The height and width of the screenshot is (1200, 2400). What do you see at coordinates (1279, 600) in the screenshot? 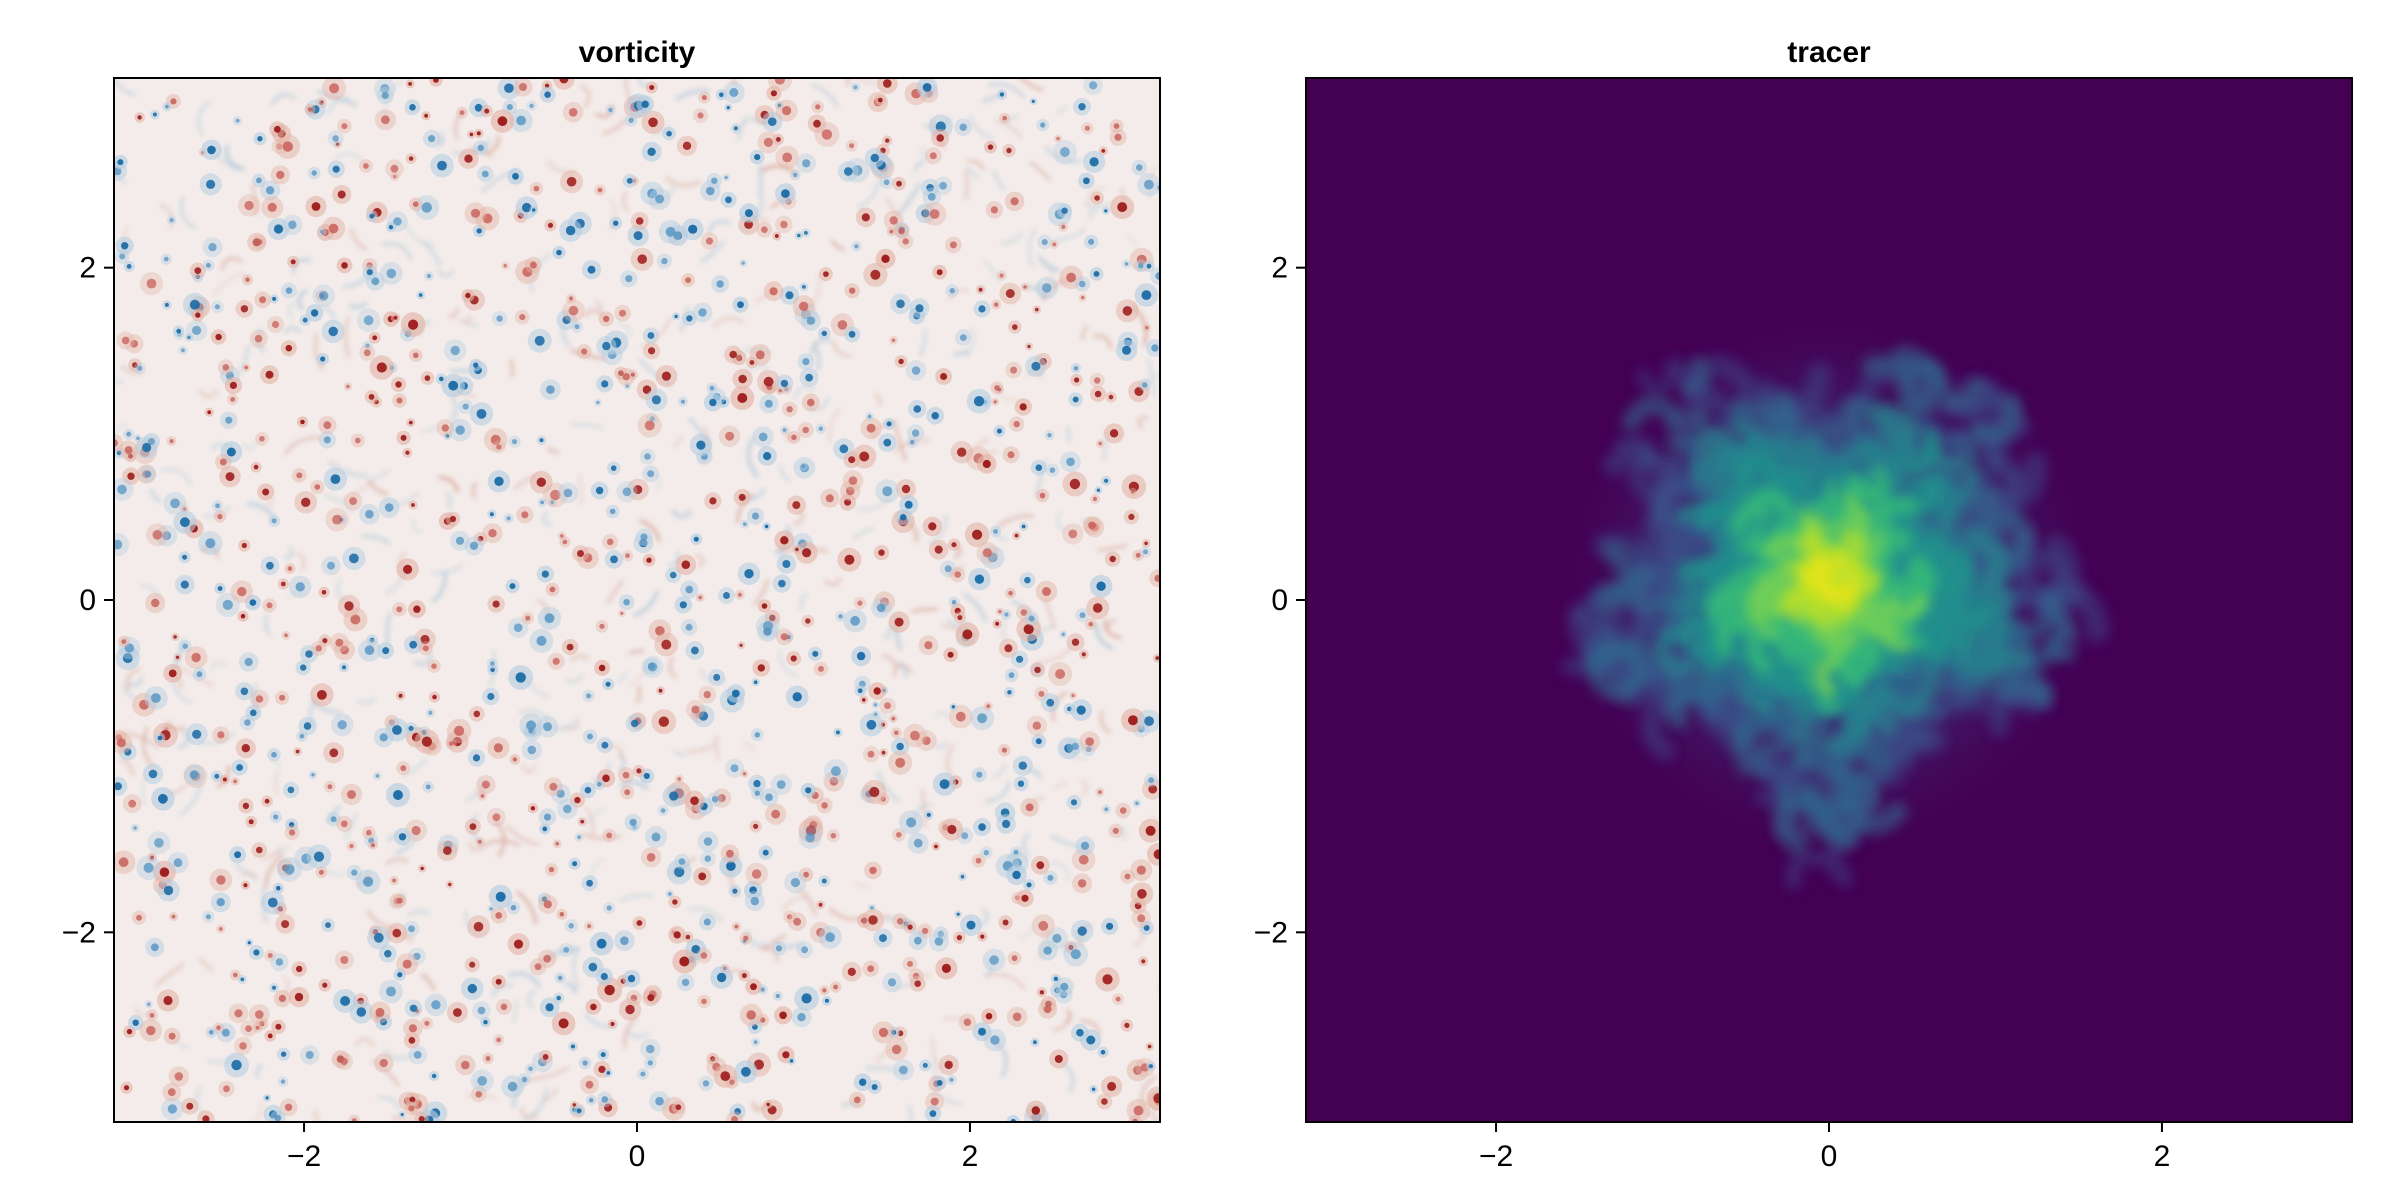
I see `tracer-y-tick-label: 0` at bounding box center [1279, 600].